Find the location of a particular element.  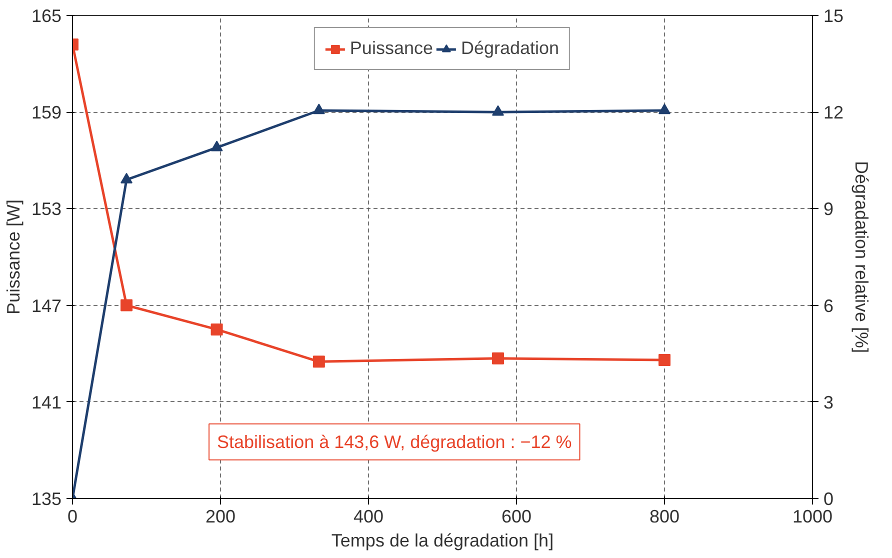

y2-tick-label: 0 is located at coordinates (829, 499).